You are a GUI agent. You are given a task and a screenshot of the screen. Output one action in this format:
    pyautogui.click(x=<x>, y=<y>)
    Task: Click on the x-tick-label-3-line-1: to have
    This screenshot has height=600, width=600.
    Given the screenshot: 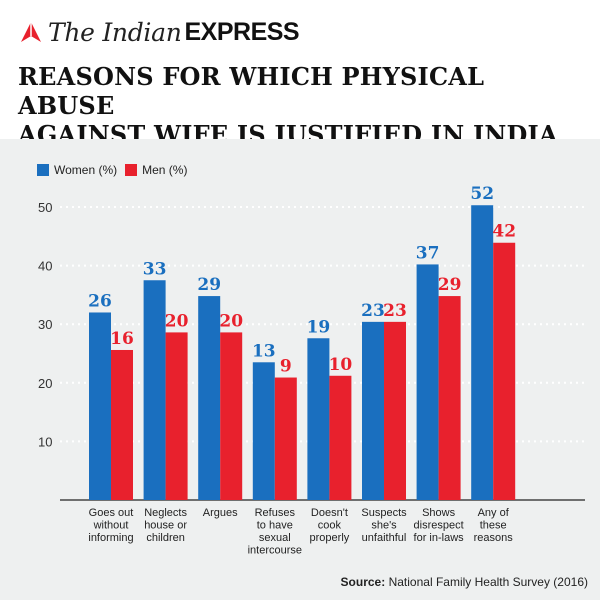 What is the action you would take?
    pyautogui.click(x=275, y=526)
    